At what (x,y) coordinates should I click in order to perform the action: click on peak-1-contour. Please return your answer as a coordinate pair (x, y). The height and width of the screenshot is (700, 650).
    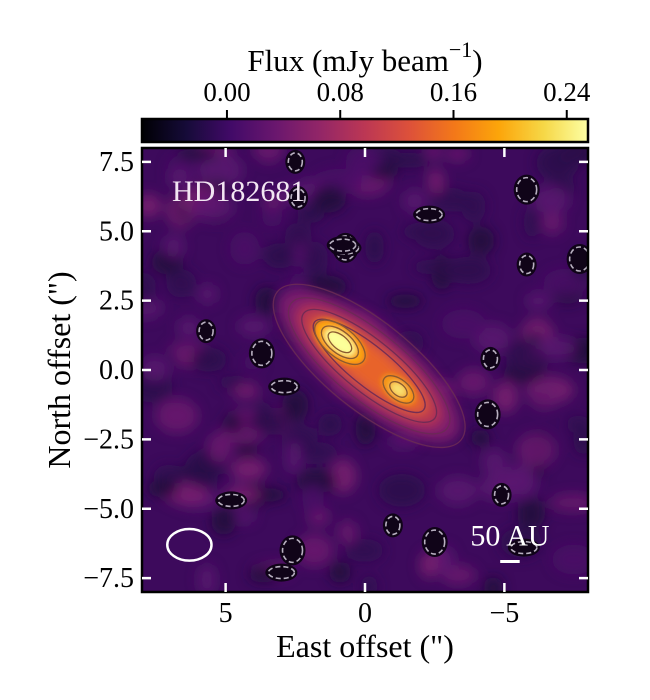
    Looking at the image, I should click on (340, 342).